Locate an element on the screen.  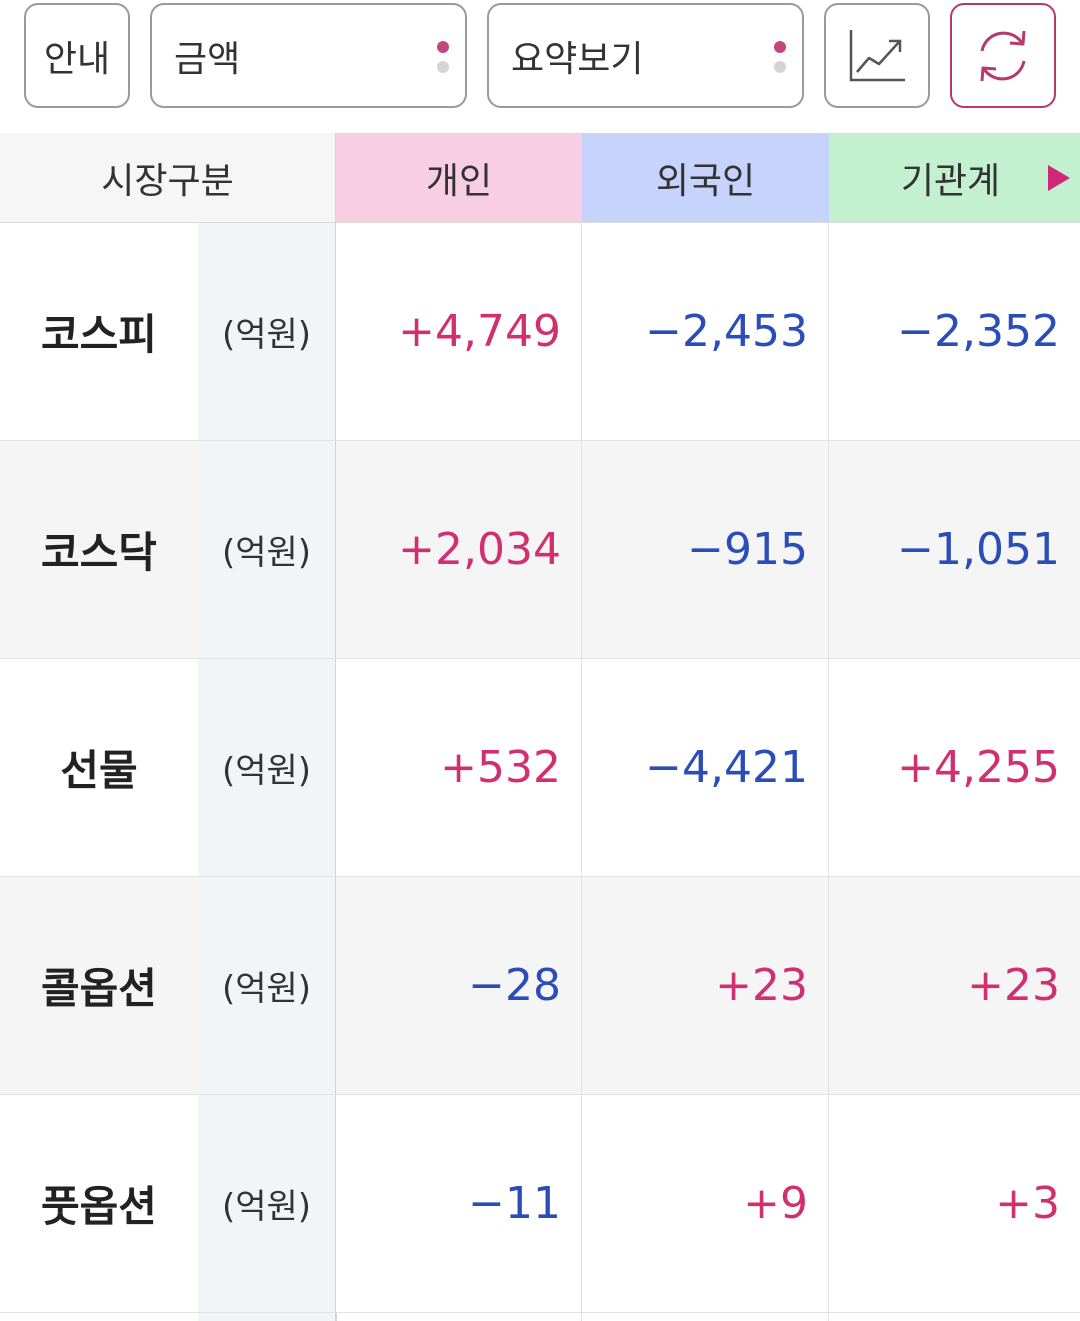
header-foreign: 외국인 is located at coordinates (705, 177).